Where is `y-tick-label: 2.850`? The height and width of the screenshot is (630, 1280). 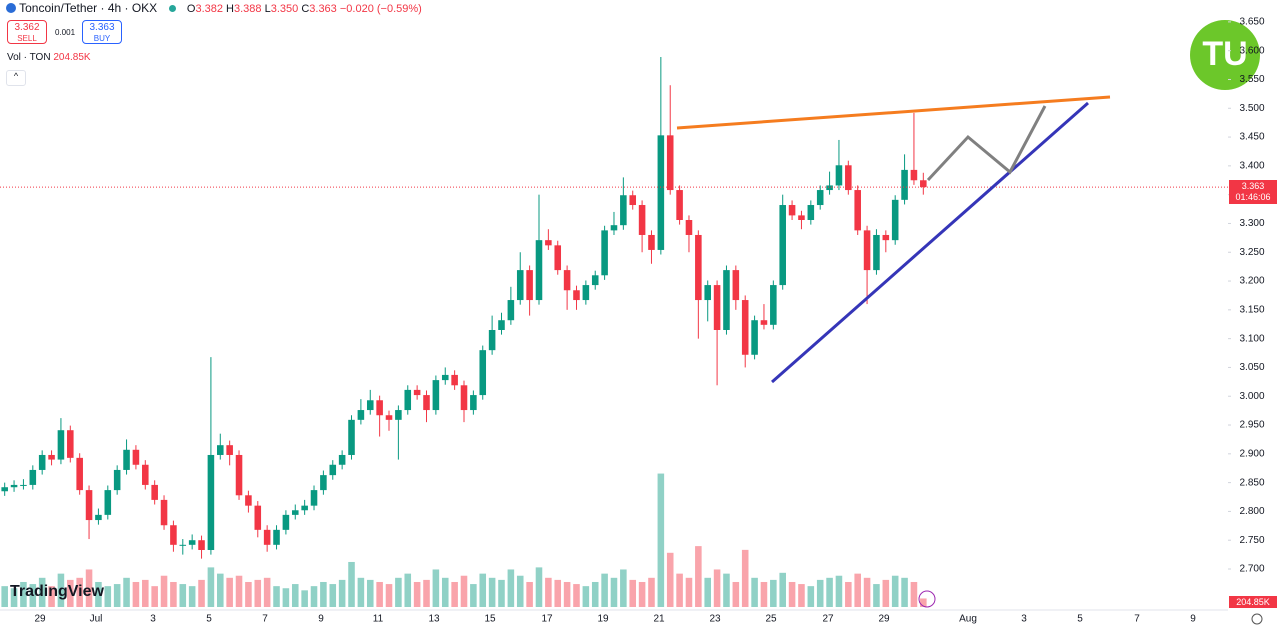 y-tick-label: 2.850 is located at coordinates (1251, 482).